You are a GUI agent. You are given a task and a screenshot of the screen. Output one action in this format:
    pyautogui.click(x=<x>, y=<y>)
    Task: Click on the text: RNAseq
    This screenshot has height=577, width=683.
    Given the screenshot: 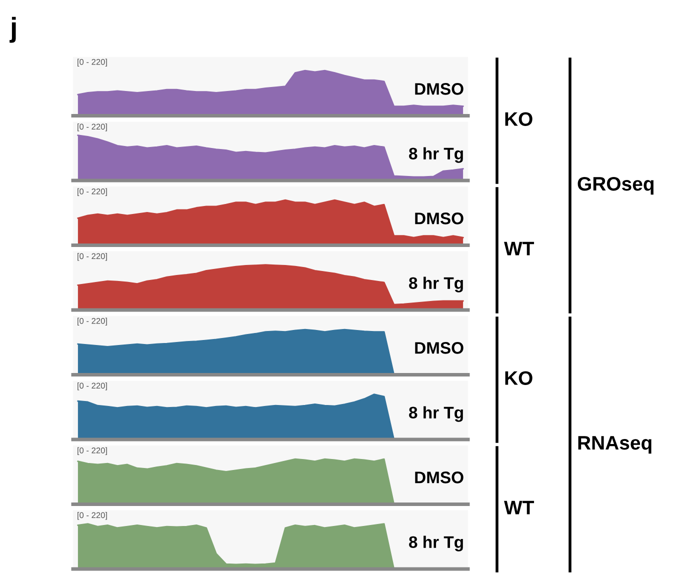 What is the action you would take?
    pyautogui.click(x=615, y=445)
    